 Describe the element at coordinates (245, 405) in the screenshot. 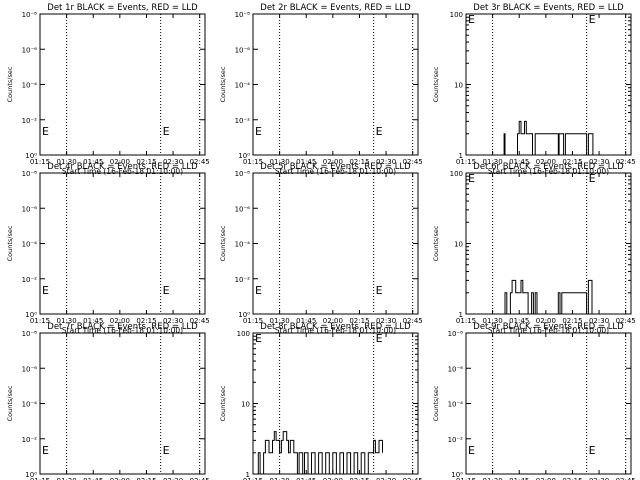

I see `y-tick-label: 10` at that location.